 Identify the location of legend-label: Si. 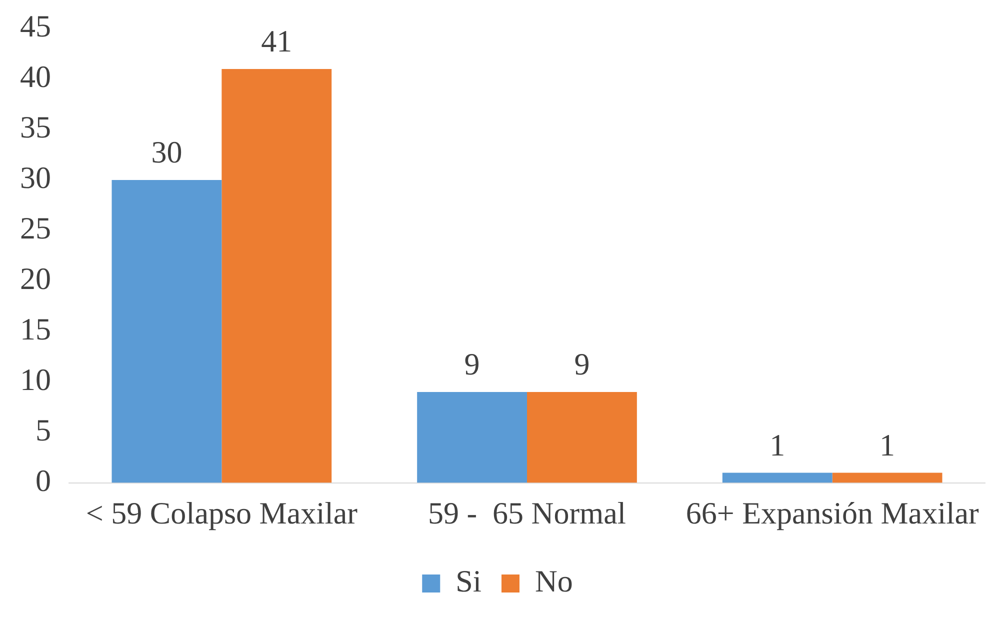
(469, 581).